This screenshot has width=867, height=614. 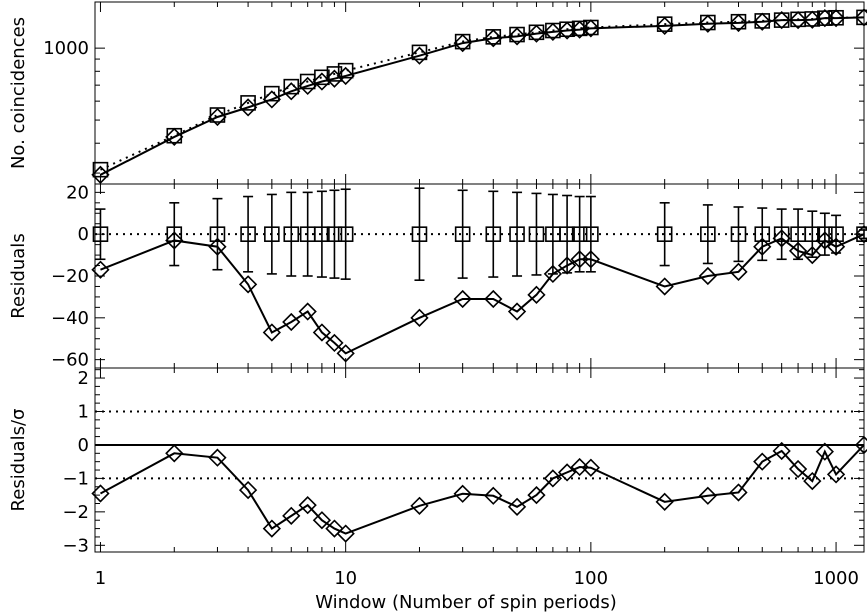 What do you see at coordinates (83, 378) in the screenshot?
I see `y-tick-label: 2` at bounding box center [83, 378].